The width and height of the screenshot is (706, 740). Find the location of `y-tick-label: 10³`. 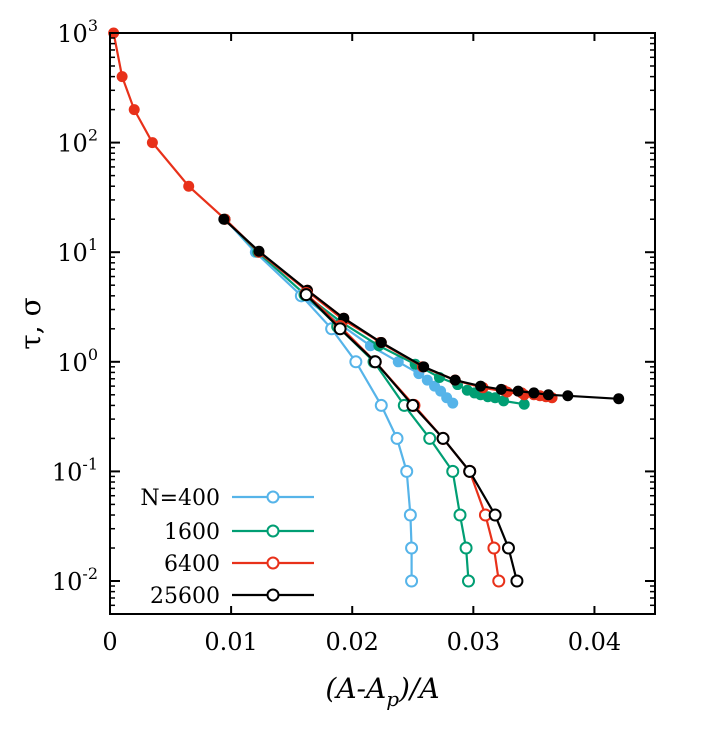

y-tick-label: 10³ is located at coordinates (77, 32).